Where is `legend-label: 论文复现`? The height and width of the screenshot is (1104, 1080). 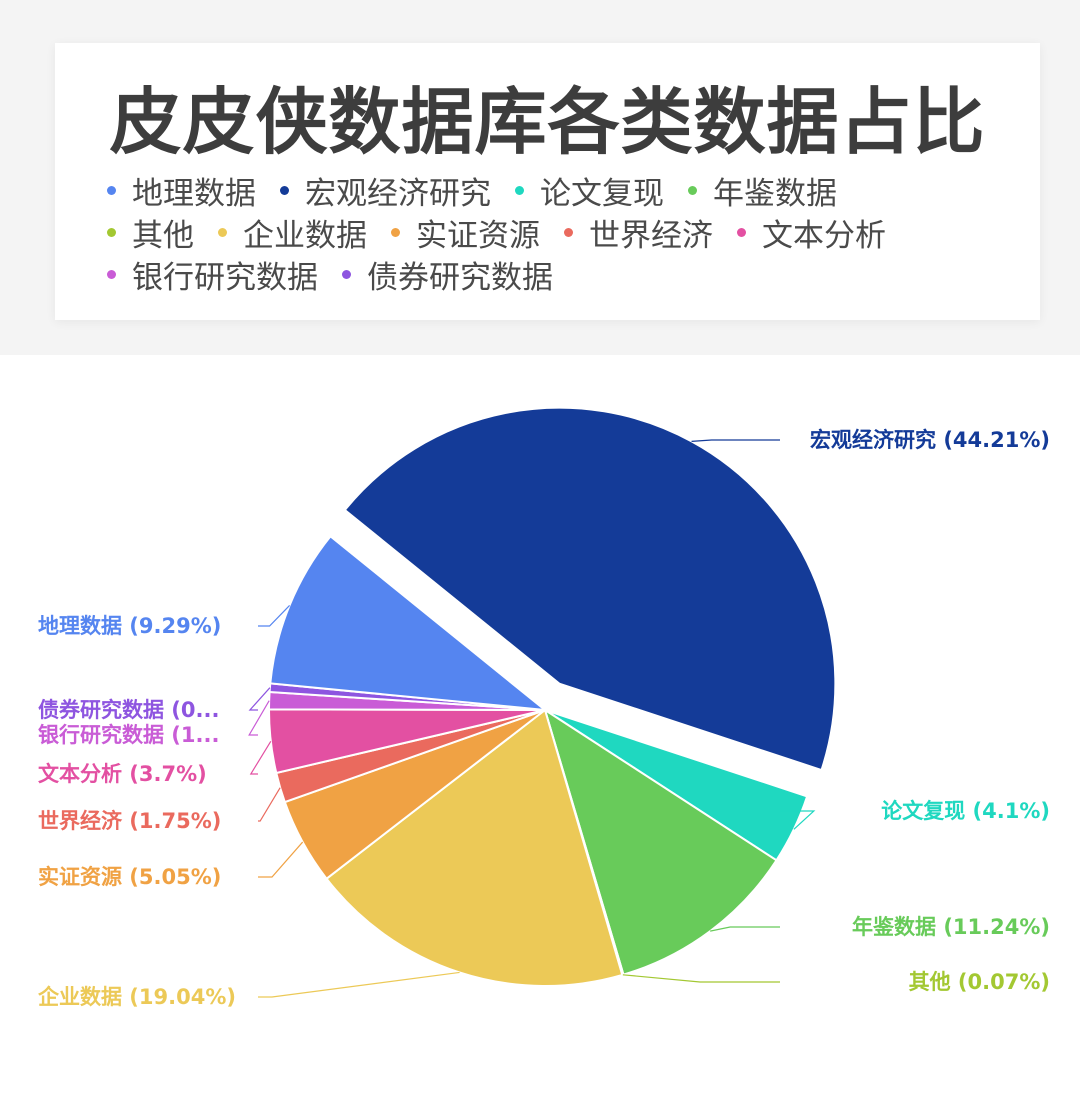 legend-label: 论文复现 is located at coordinates (602, 193).